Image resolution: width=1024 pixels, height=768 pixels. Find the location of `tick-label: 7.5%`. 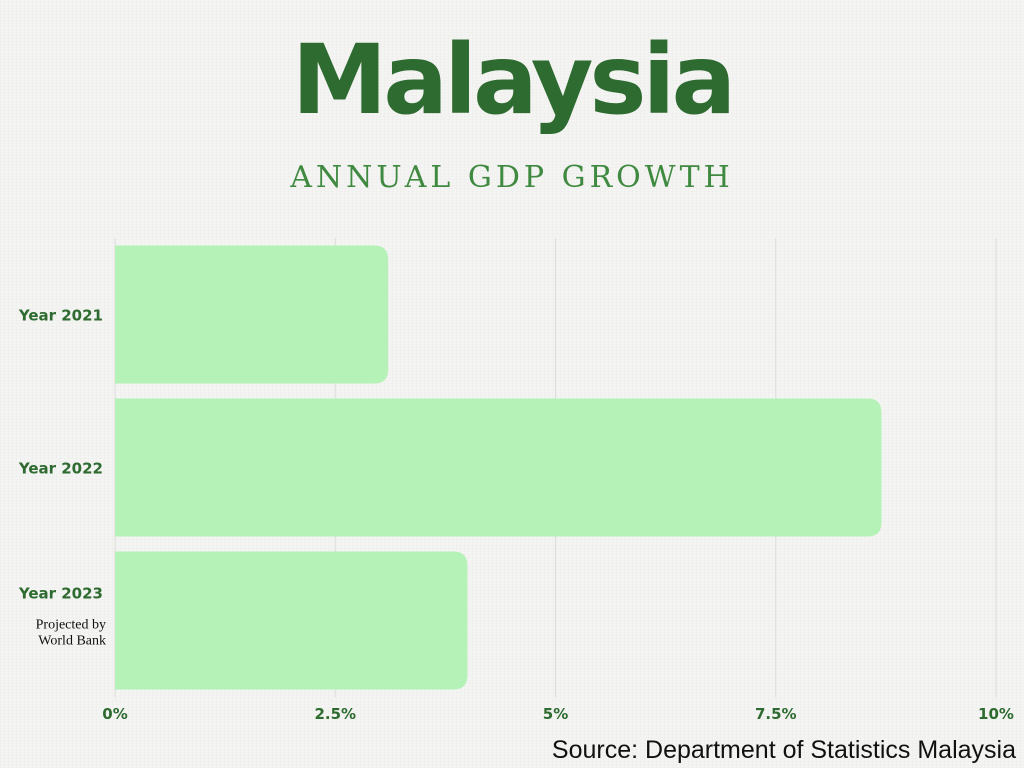

tick-label: 7.5% is located at coordinates (776, 714).